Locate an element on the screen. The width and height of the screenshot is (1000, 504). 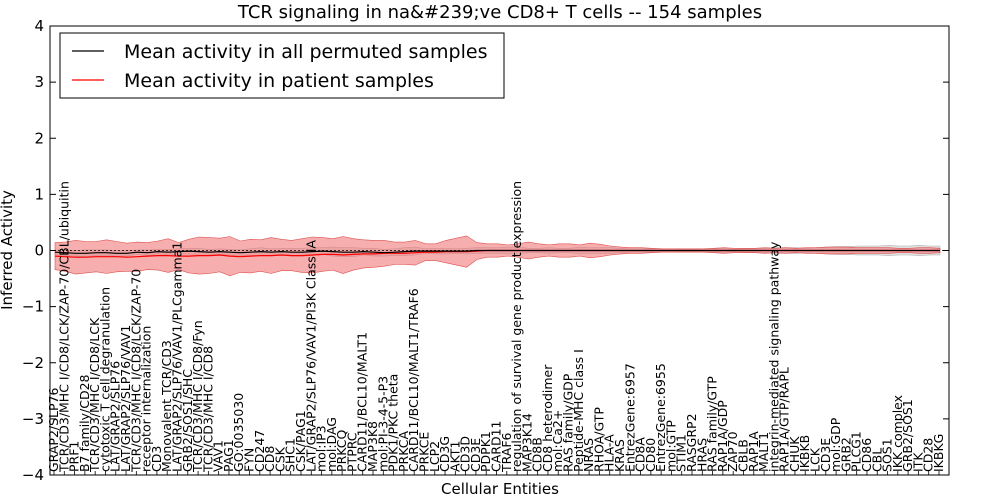
x-tick-label: LCP2 is located at coordinates (434, 456).